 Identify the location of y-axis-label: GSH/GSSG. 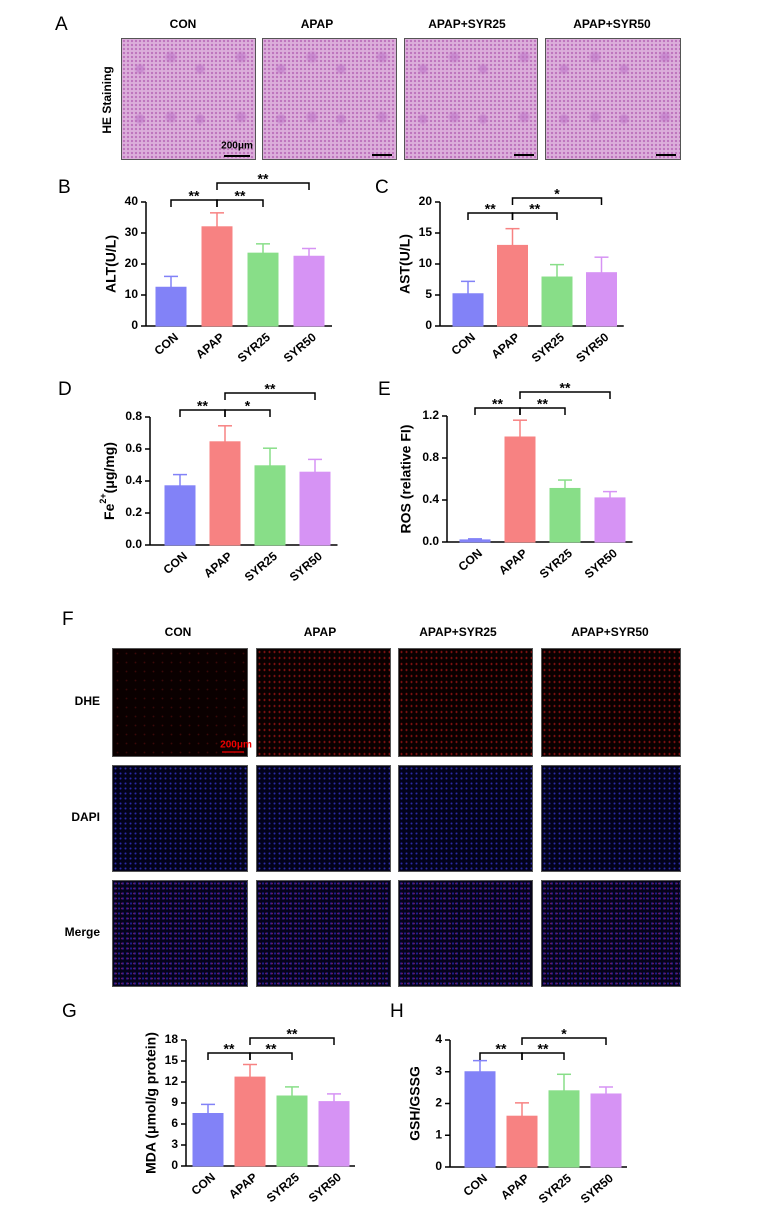
(415, 1103).